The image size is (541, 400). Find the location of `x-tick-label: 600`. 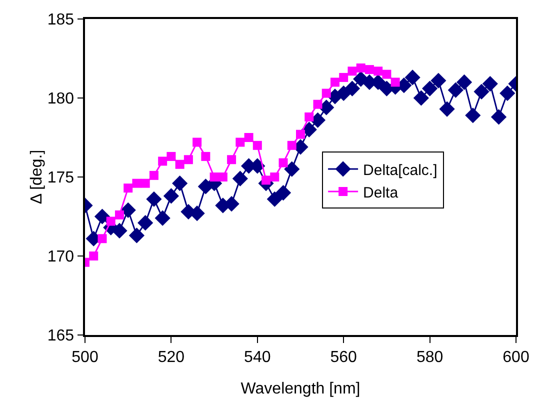

x-tick-label: 600 is located at coordinates (516, 357).